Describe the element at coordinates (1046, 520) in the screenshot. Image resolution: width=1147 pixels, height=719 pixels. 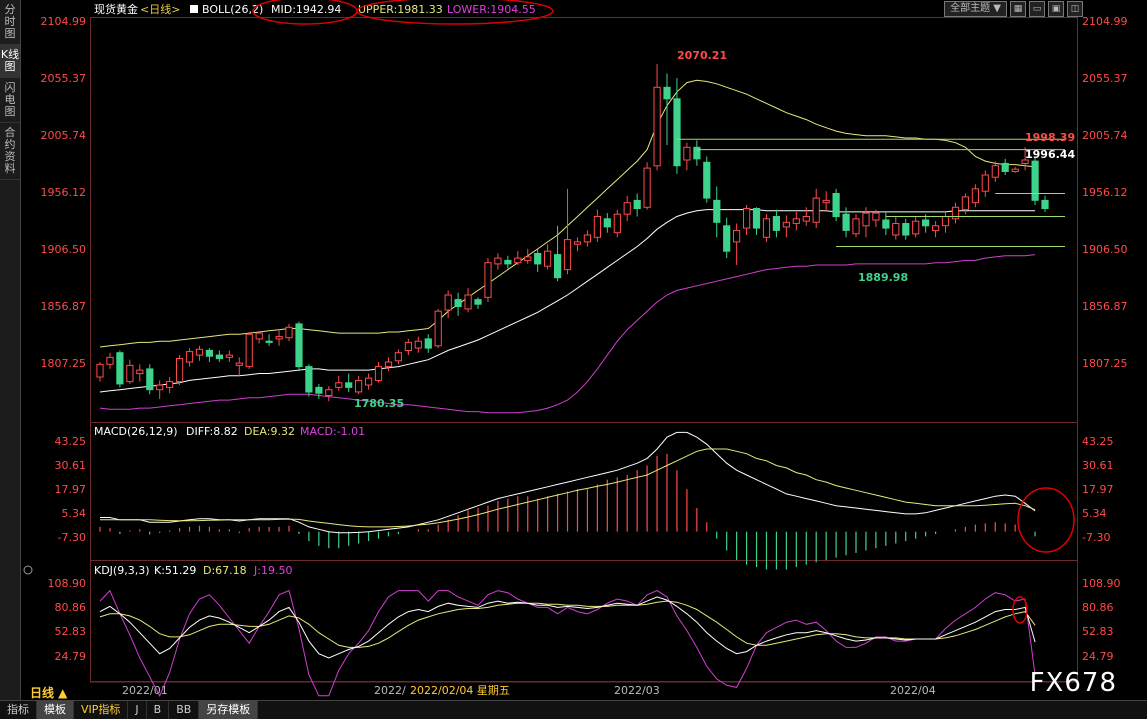
I see `highlight-circle-macd` at that location.